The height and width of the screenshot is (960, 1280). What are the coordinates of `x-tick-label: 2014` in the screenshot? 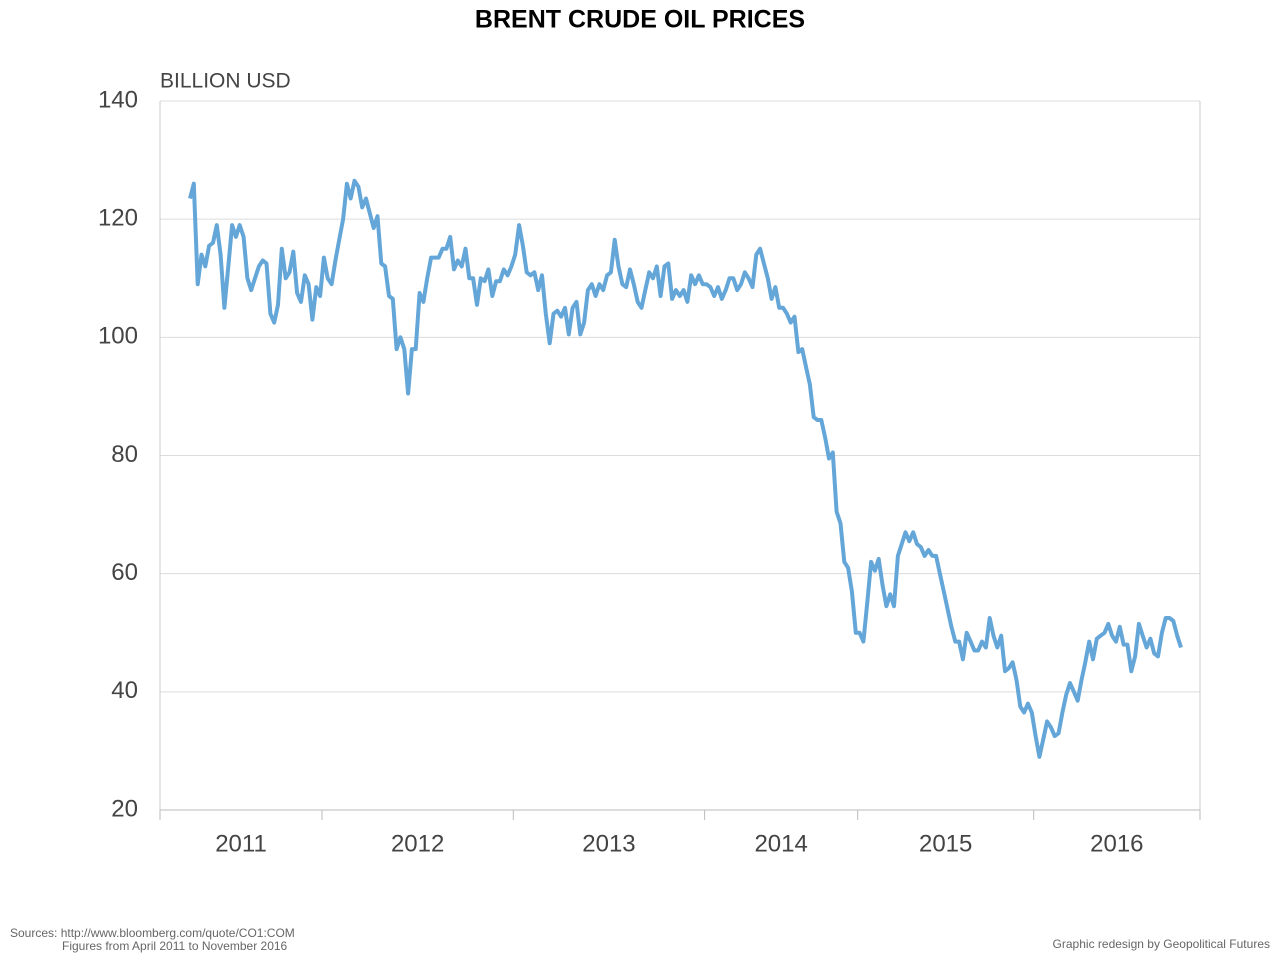 It's located at (780, 843).